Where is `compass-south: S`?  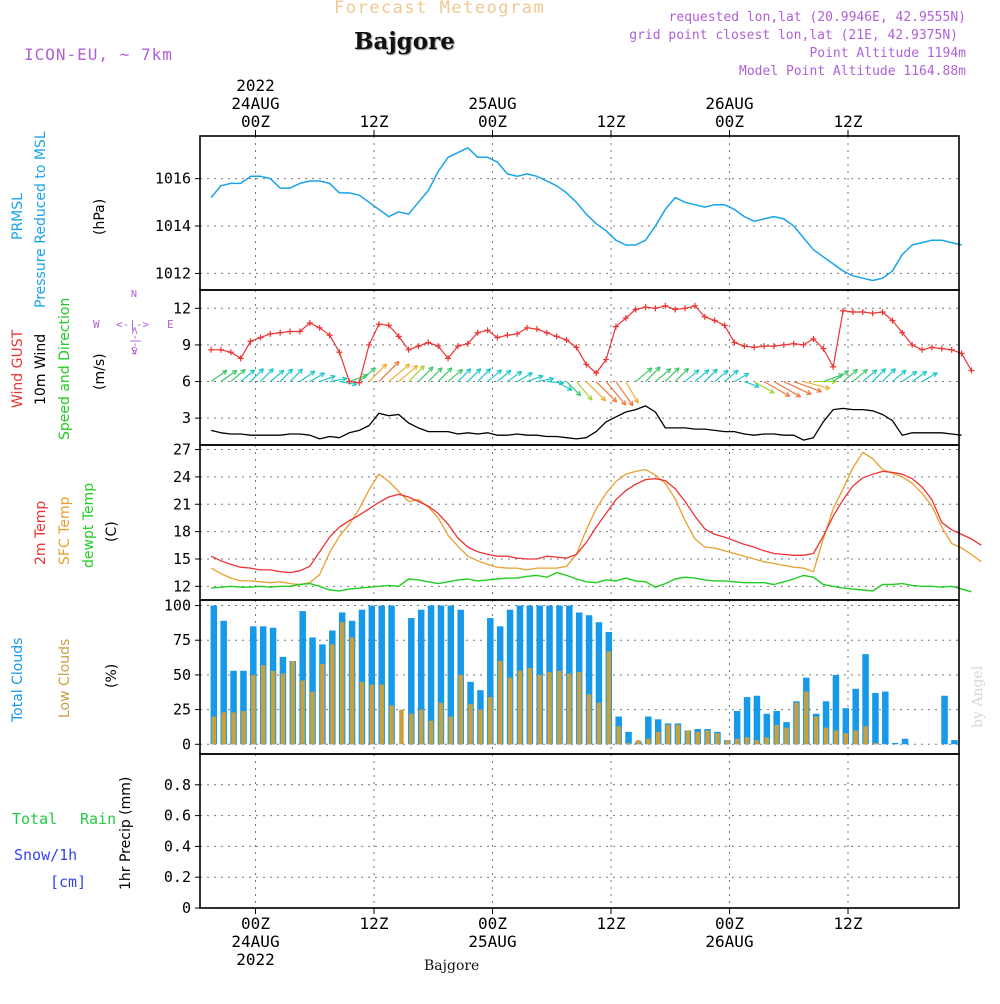 compass-south: S is located at coordinates (134, 351).